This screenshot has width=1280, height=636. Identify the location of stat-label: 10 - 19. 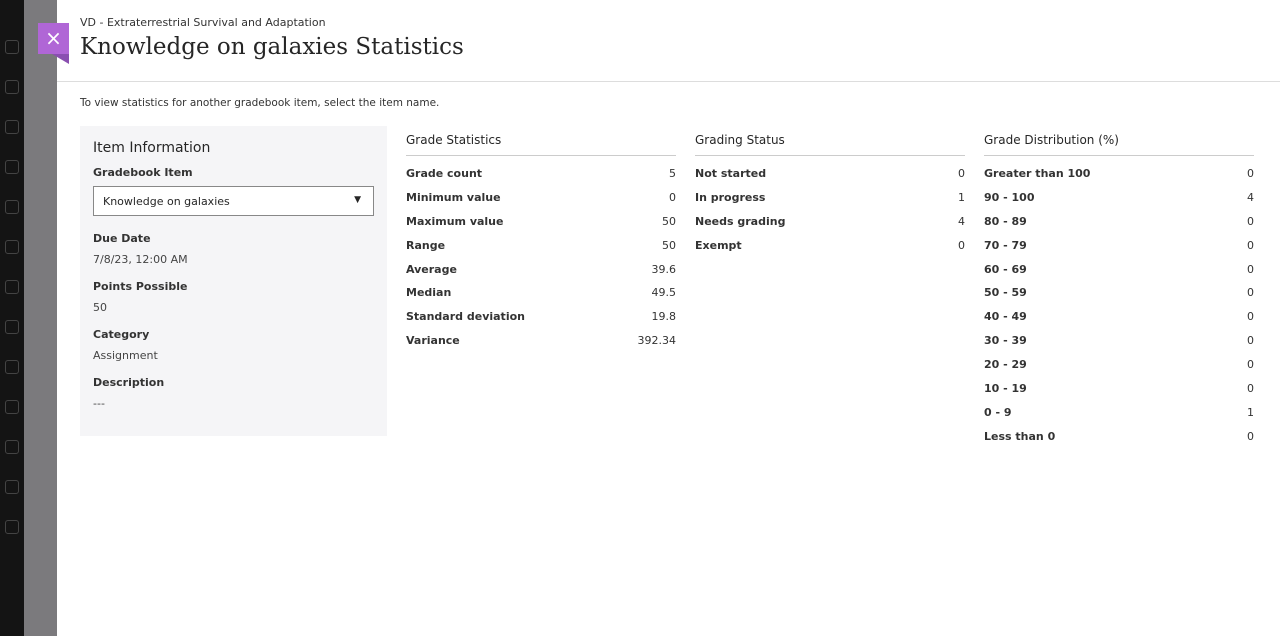
(1005, 389).